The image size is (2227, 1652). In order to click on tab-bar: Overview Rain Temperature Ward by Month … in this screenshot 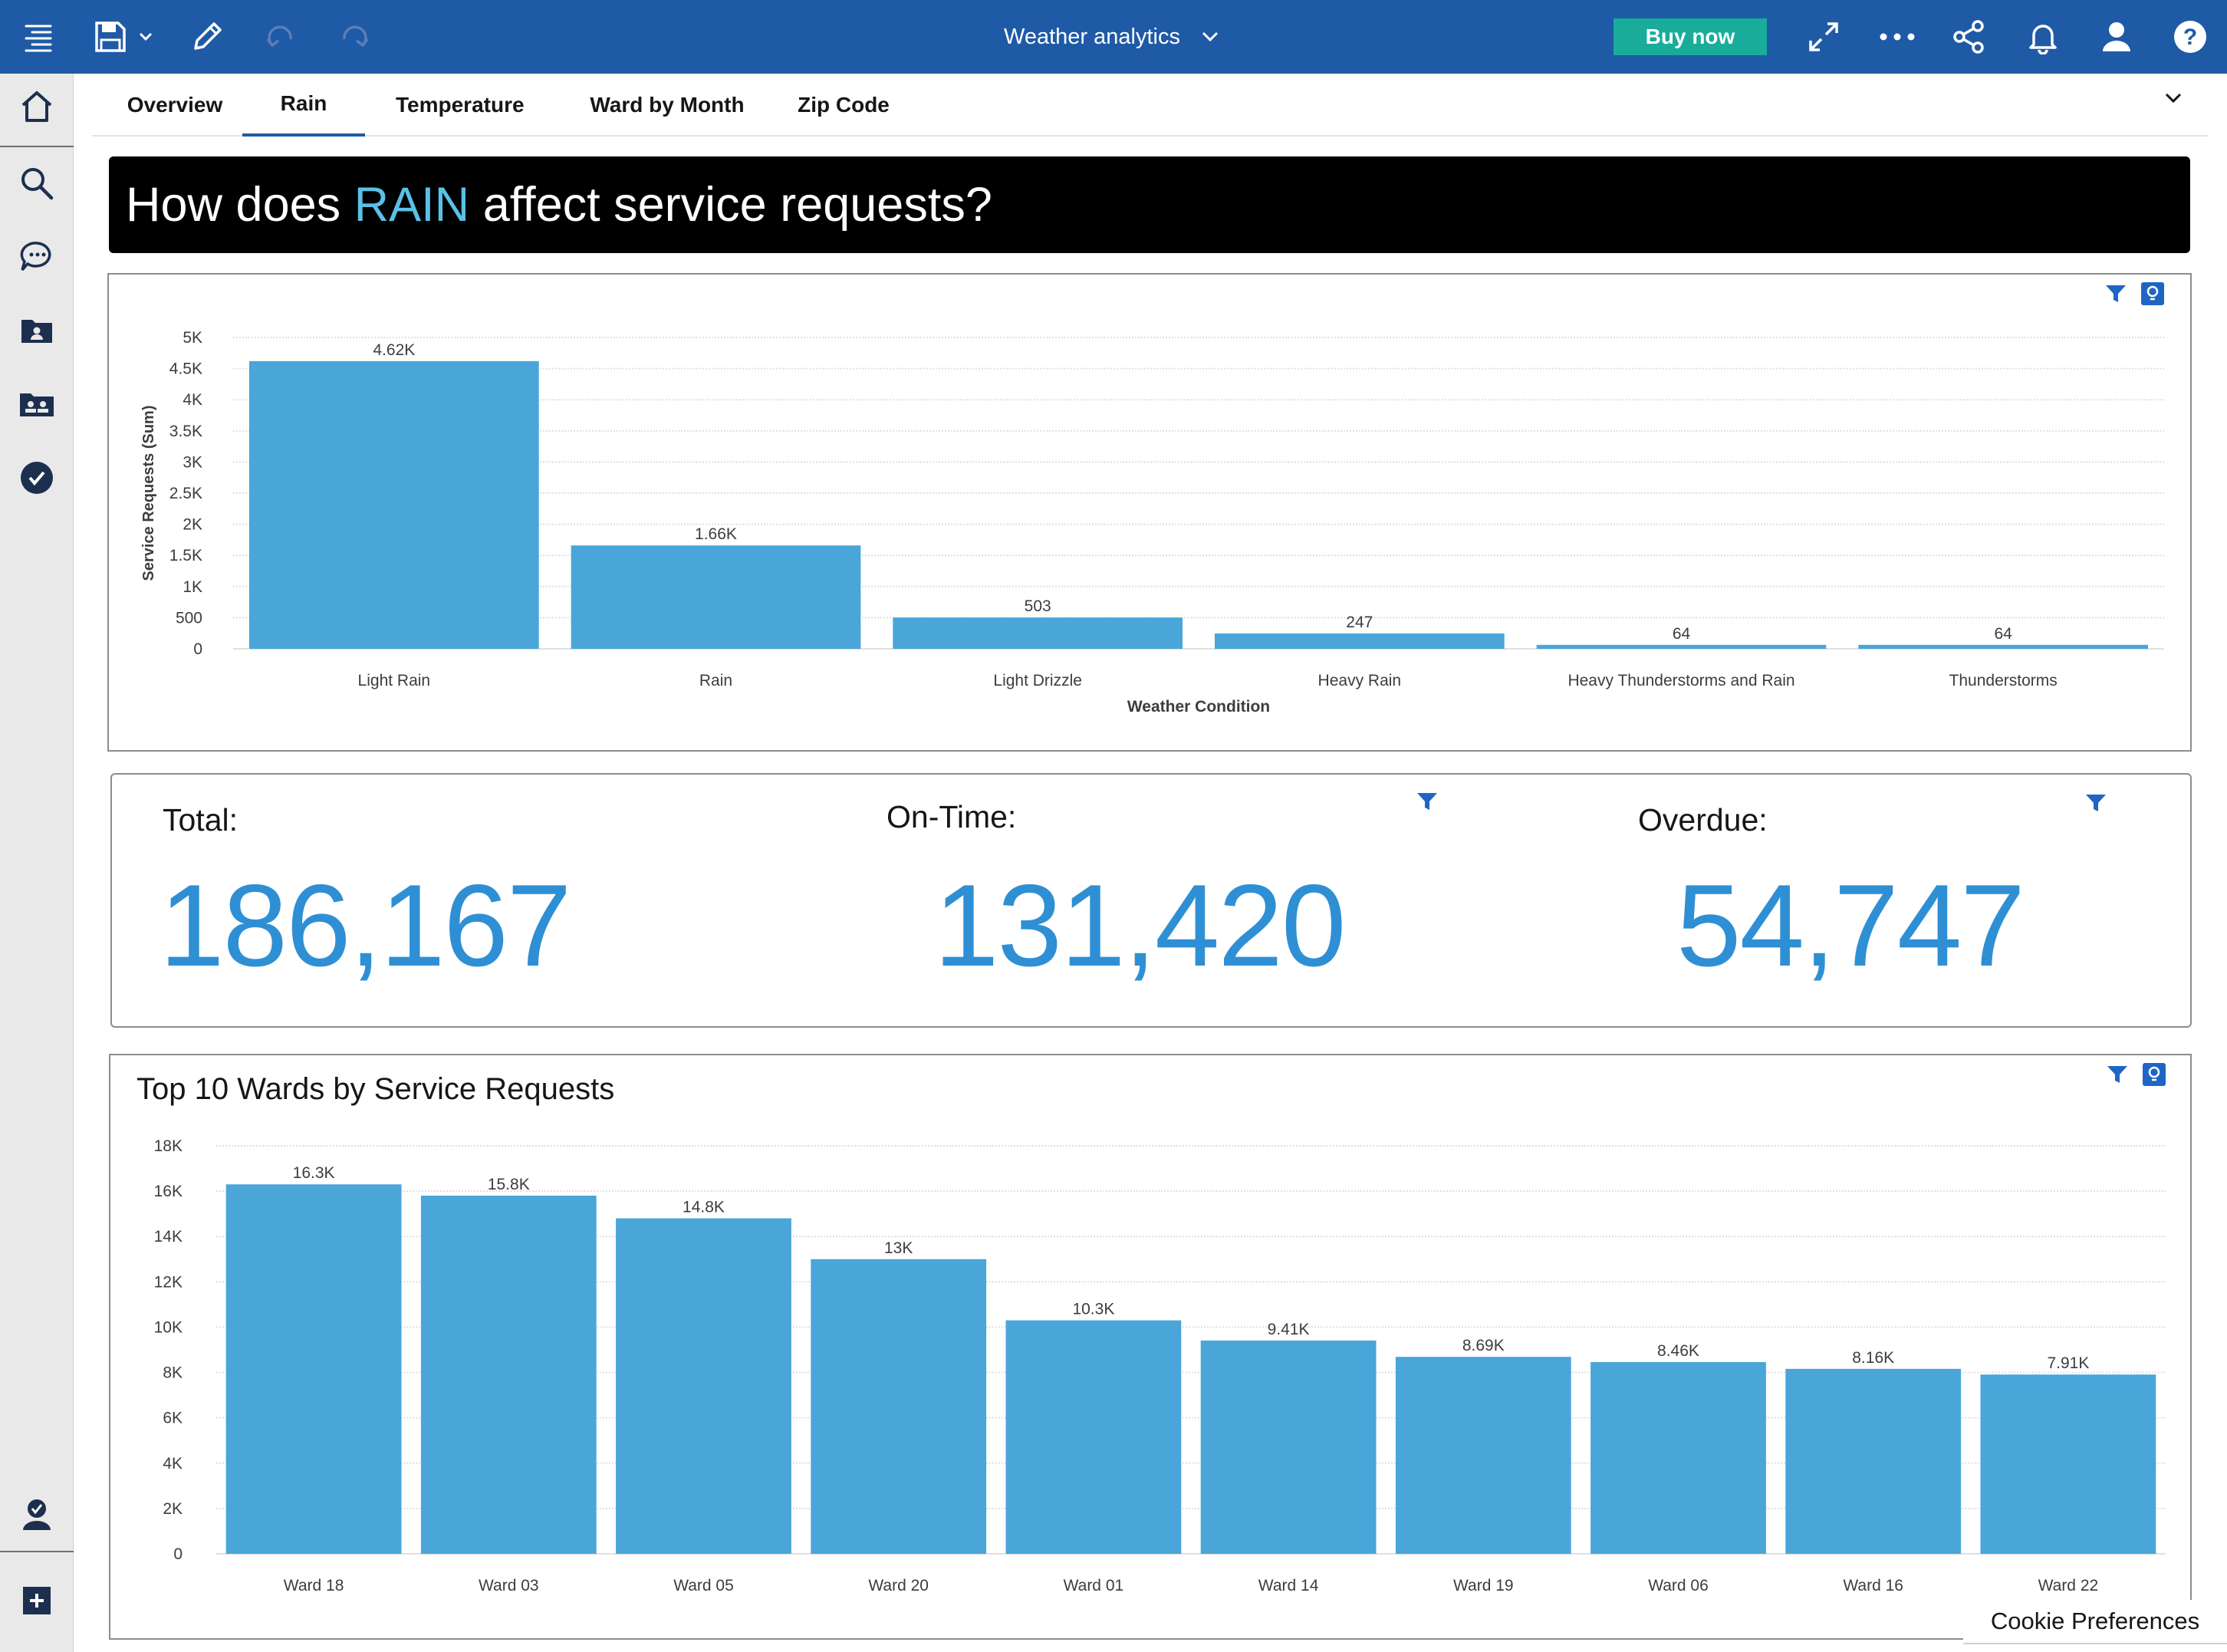, I will do `click(1150, 105)`.